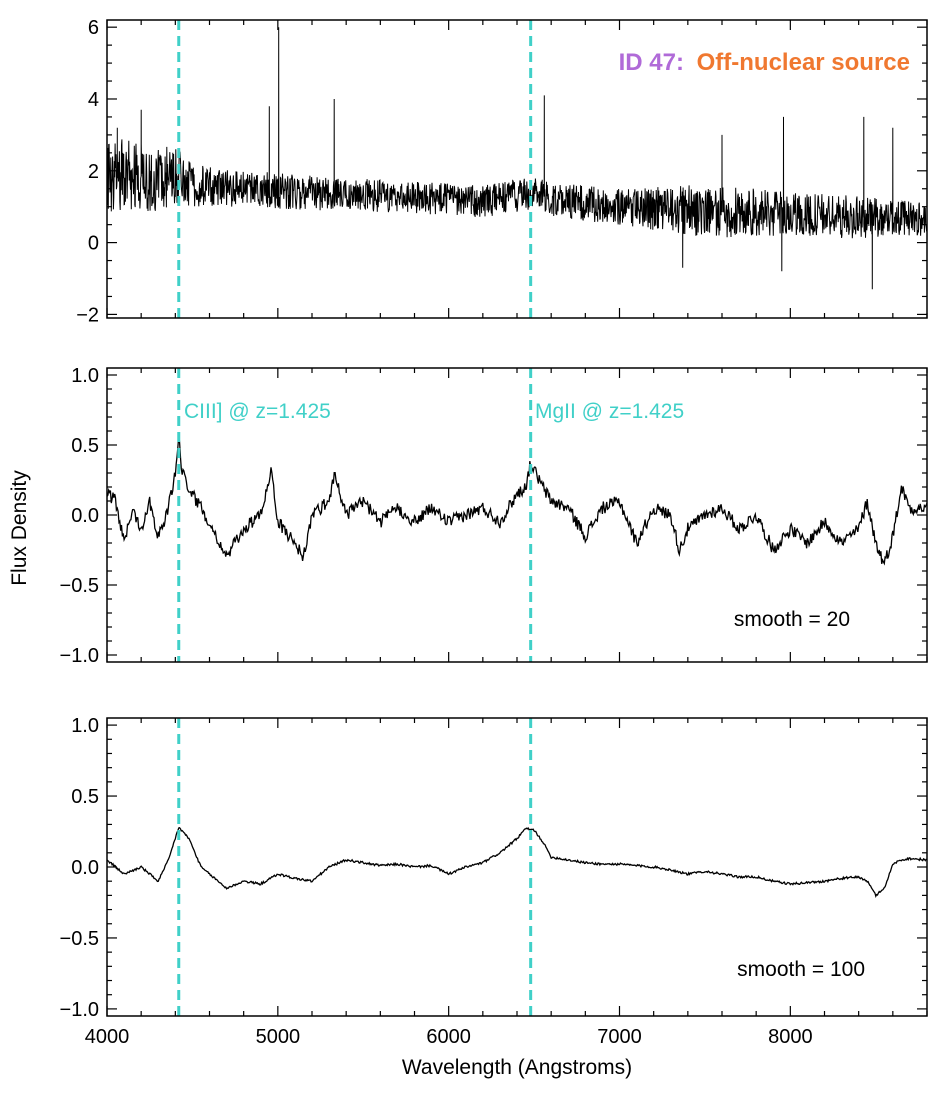 Image resolution: width=946 pixels, height=1094 pixels. What do you see at coordinates (257, 411) in the screenshot?
I see `ciii-line-label: CIII] @ z=1.425` at bounding box center [257, 411].